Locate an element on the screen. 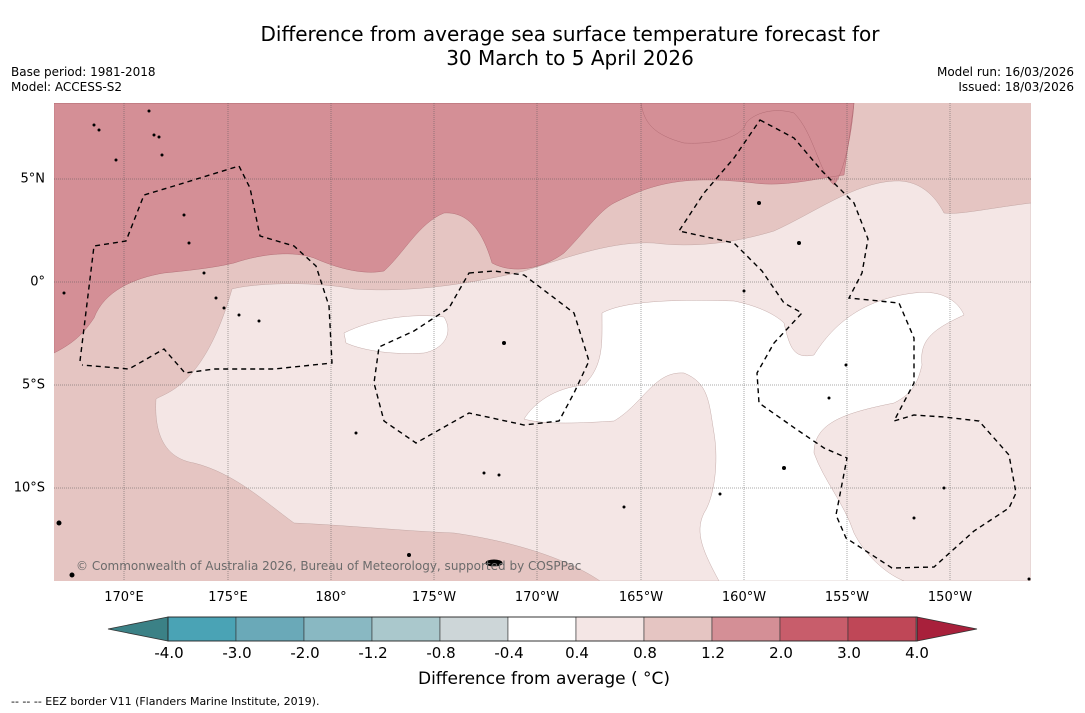 The width and height of the screenshot is (1085, 713). colorbar-tick: -2.0 is located at coordinates (305, 653).